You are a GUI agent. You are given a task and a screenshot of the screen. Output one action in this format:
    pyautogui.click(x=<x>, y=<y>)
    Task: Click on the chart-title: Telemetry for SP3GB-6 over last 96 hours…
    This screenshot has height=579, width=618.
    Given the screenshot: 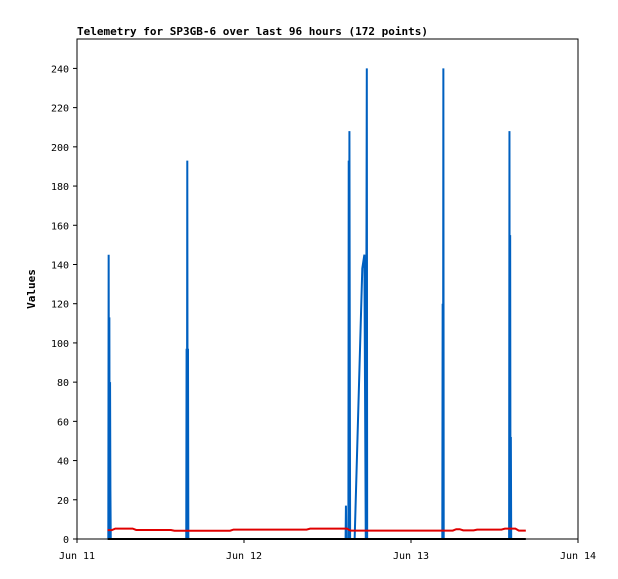 What is the action you would take?
    pyautogui.click(x=252, y=31)
    